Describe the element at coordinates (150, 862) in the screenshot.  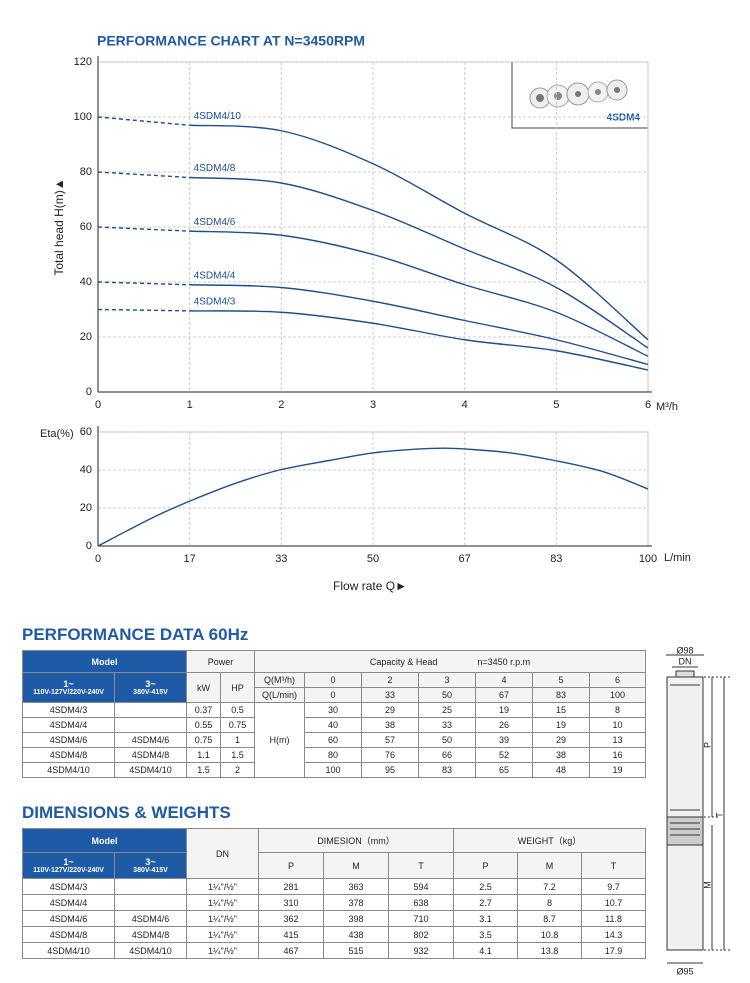
I see `cell-text: 3~` at that location.